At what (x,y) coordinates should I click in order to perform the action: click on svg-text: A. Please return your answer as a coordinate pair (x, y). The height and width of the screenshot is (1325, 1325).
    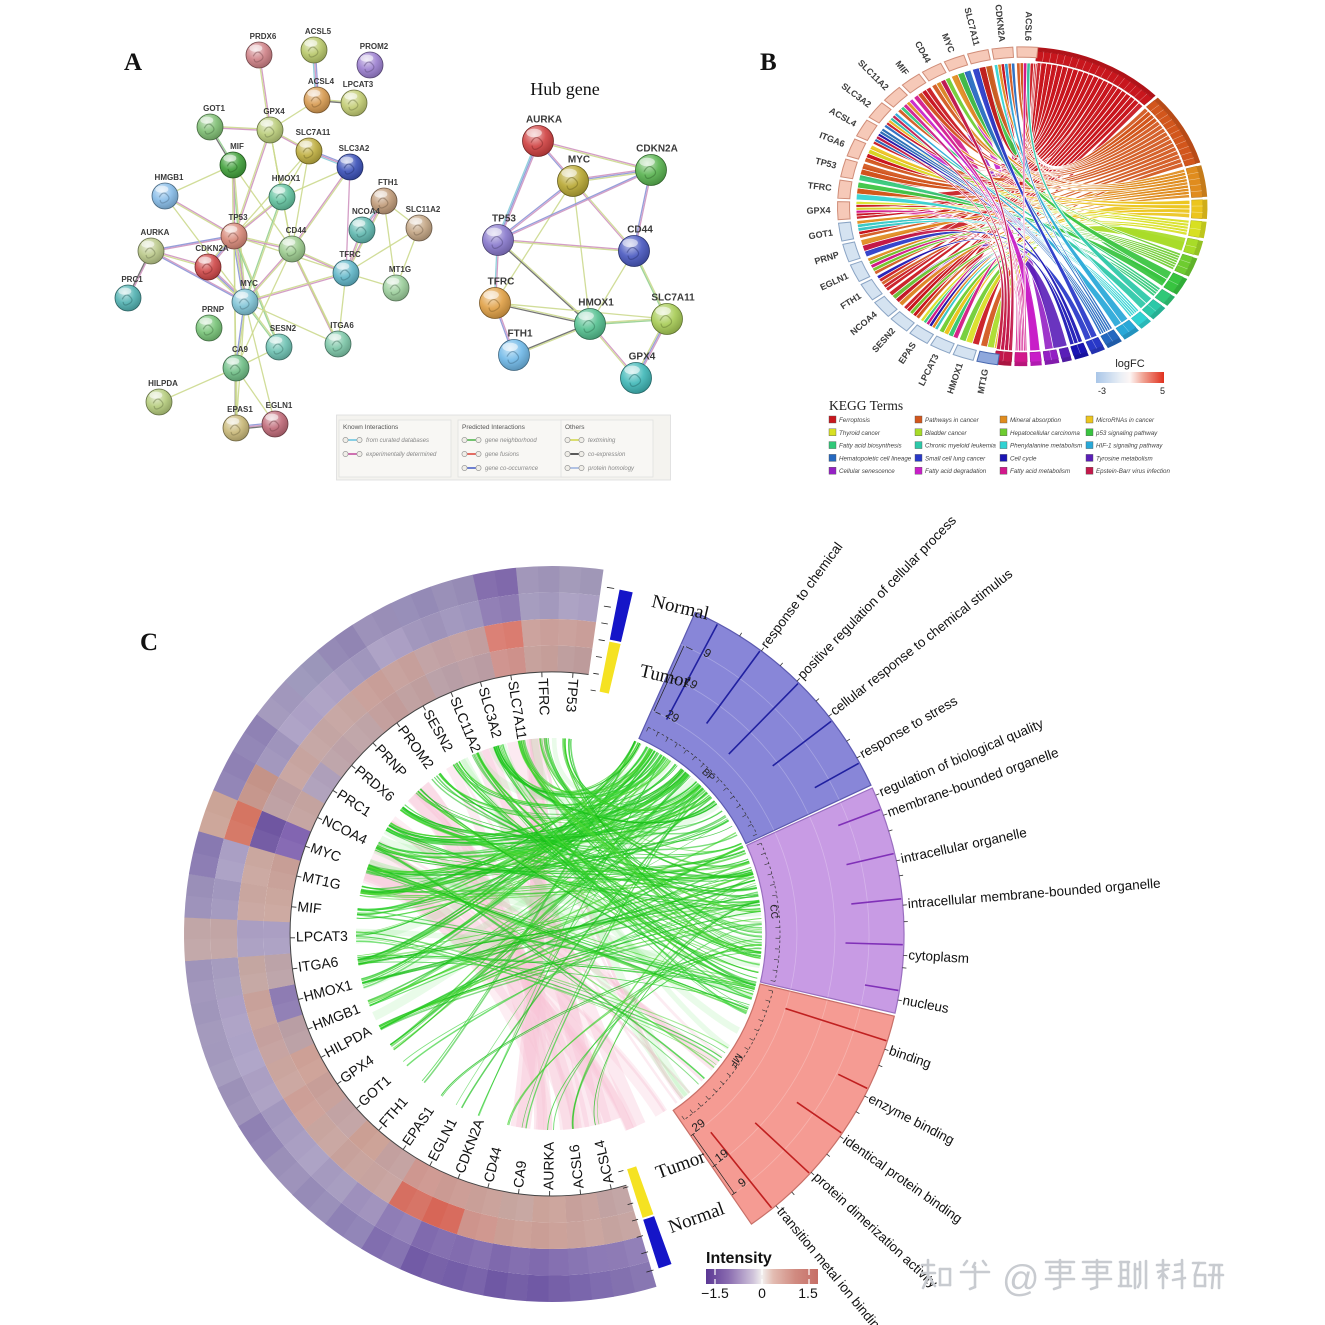
    Looking at the image, I should click on (133, 62).